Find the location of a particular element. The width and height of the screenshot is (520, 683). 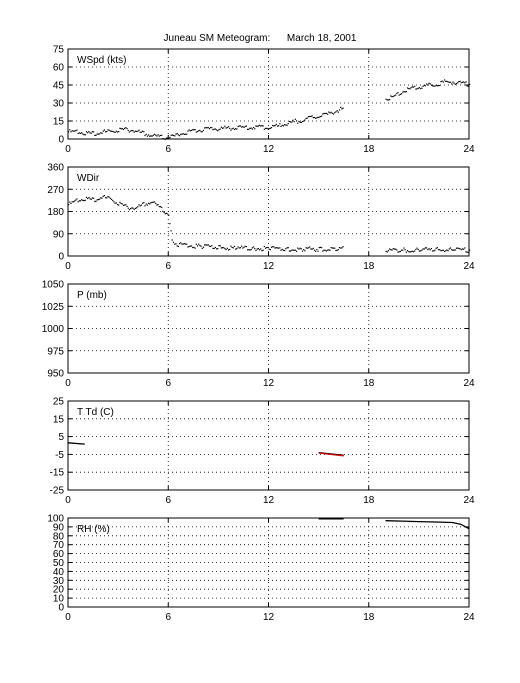

y-tick-label: 45 is located at coordinates (59, 86).